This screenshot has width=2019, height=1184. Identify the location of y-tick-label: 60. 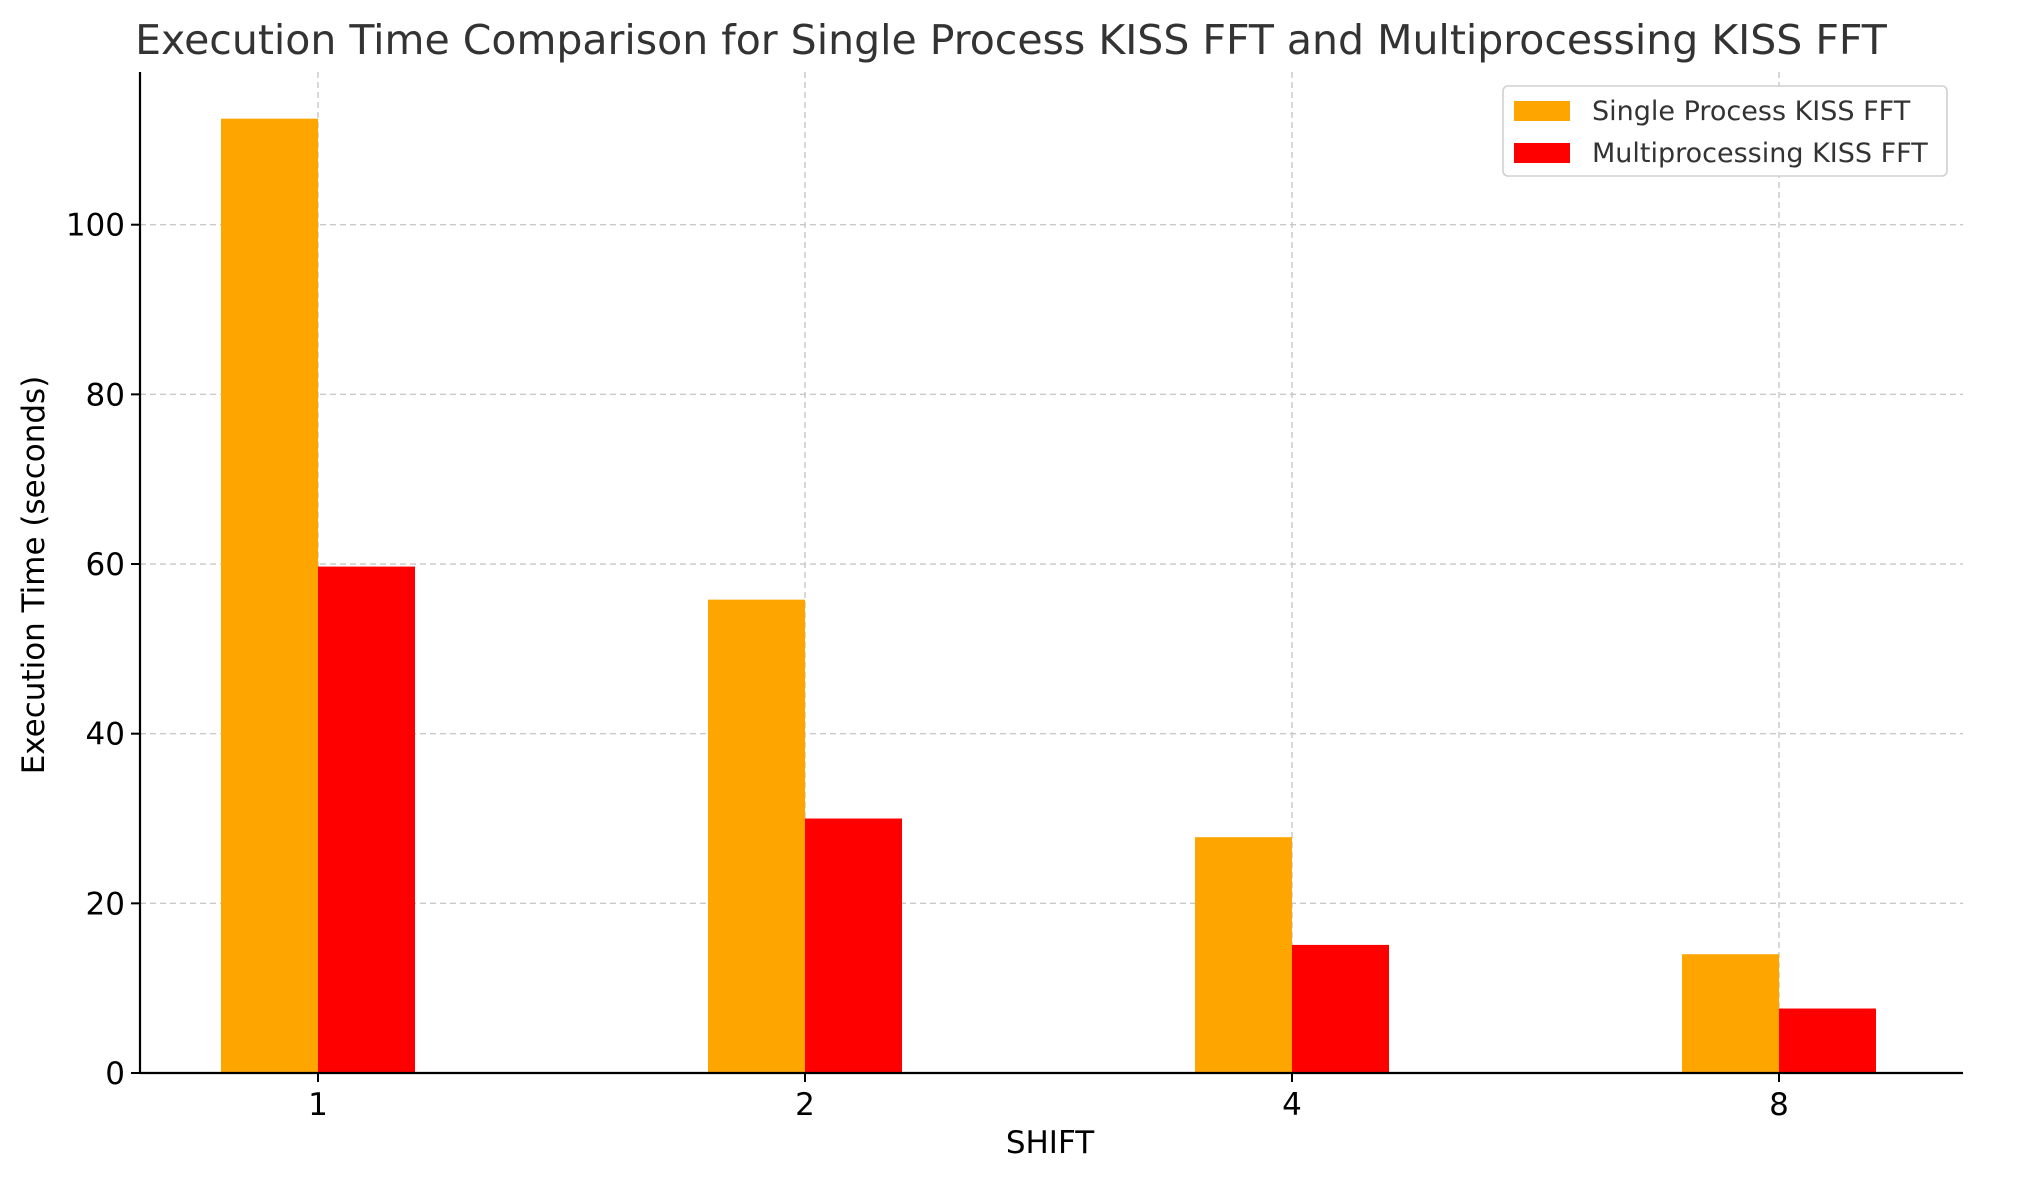
(105, 565).